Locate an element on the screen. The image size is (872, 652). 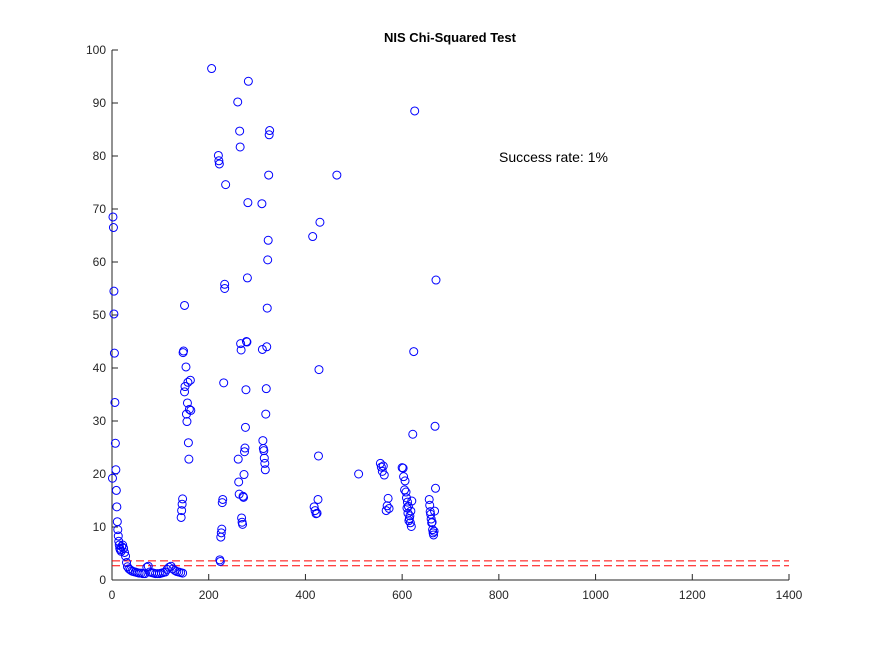
y-tick-label: 40 is located at coordinates (100, 368).